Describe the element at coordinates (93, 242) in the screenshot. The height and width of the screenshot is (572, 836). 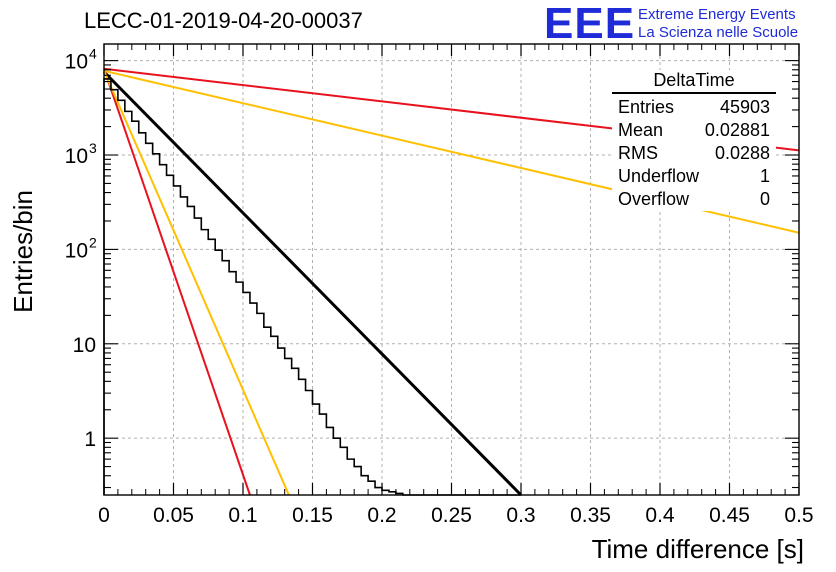
I see `y-tick-exponent: 2` at that location.